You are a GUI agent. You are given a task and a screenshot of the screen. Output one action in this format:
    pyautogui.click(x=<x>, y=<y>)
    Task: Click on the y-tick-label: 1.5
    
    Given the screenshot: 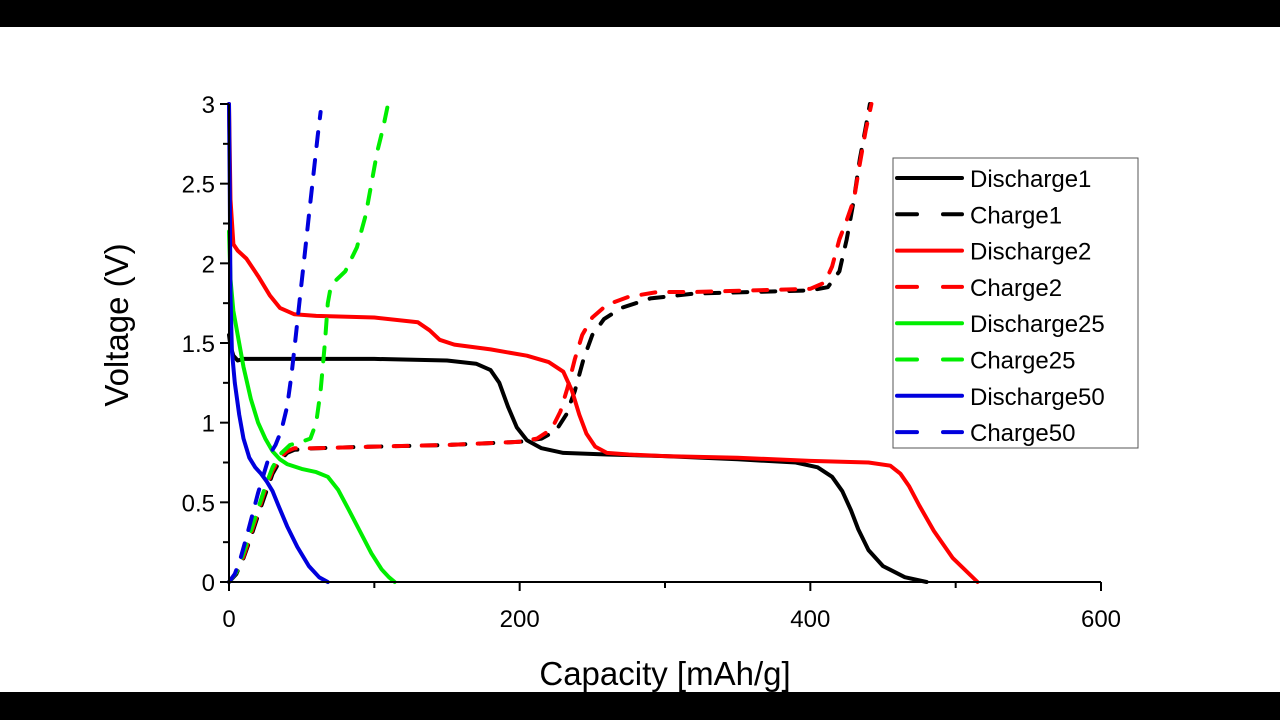 What is the action you would take?
    pyautogui.click(x=198, y=344)
    